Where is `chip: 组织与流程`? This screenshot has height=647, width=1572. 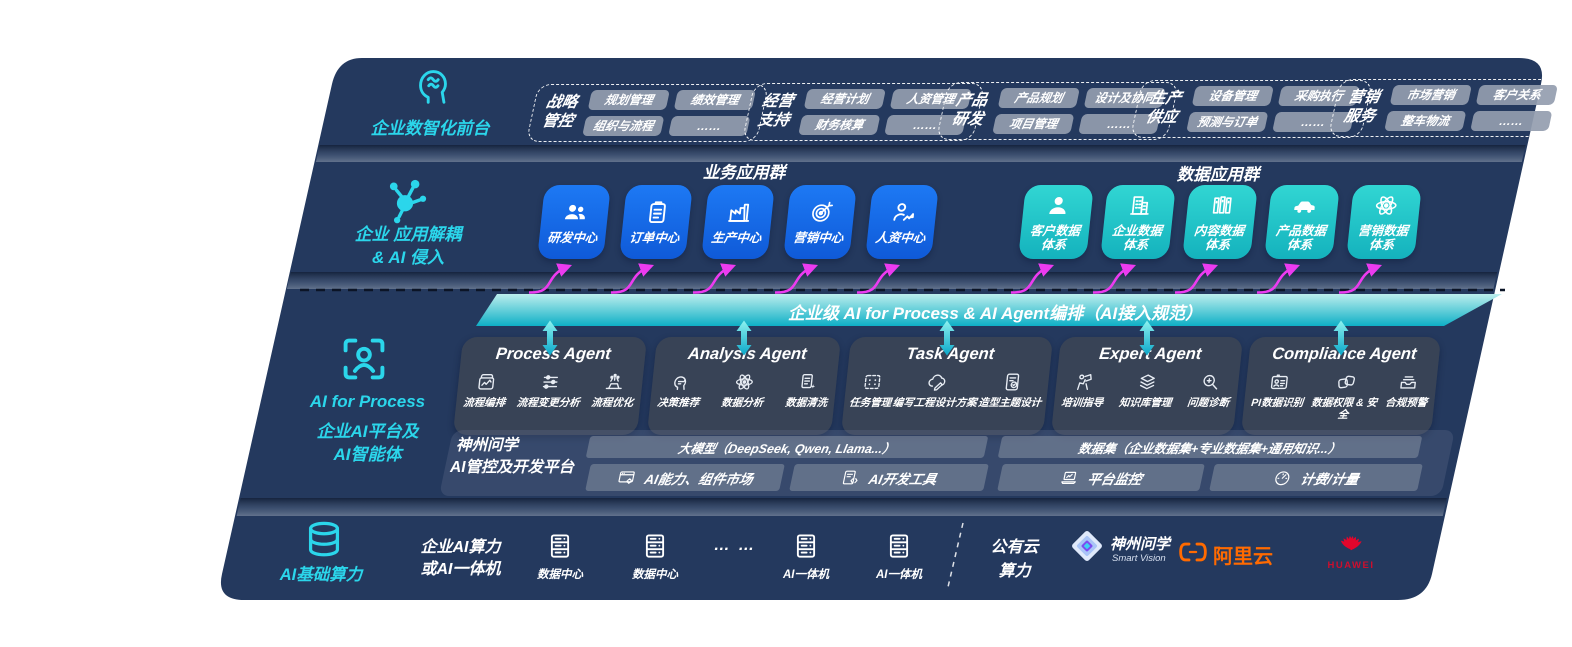 chip: 组织与流程 is located at coordinates (623, 126).